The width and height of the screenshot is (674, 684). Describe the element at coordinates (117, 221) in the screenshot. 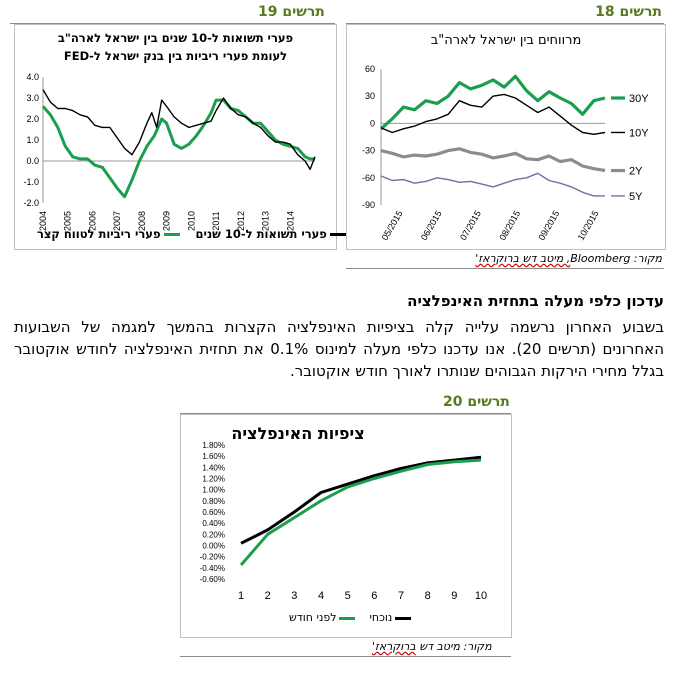

I see `chart19-xtick: 2007` at that location.